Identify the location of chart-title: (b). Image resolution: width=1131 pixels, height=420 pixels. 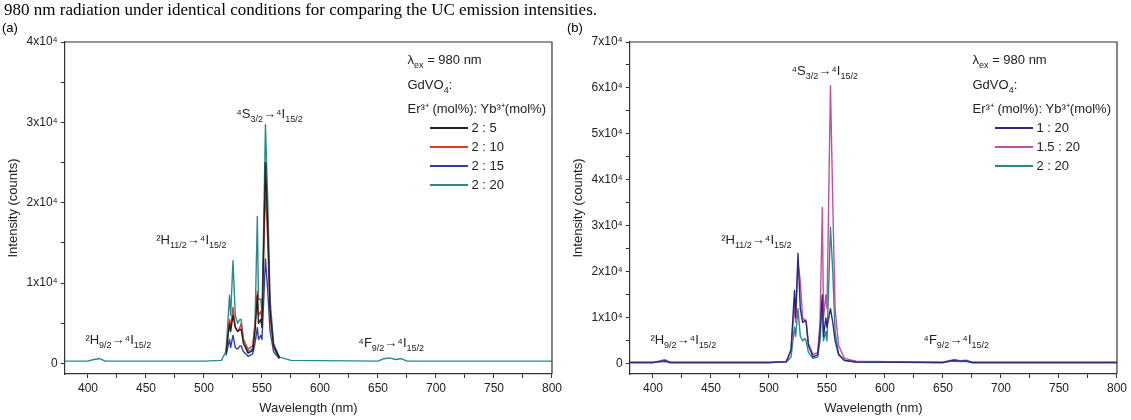
(575, 27).